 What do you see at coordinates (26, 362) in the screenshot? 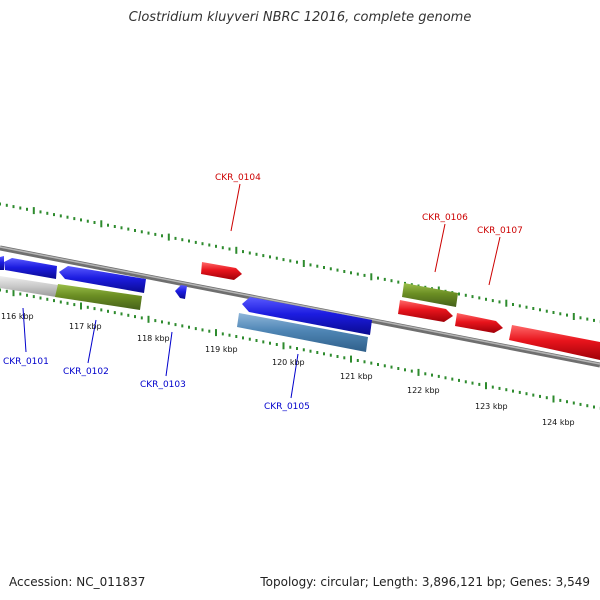
I see `gene-label-ckr-0101: CKR_0101` at bounding box center [26, 362].